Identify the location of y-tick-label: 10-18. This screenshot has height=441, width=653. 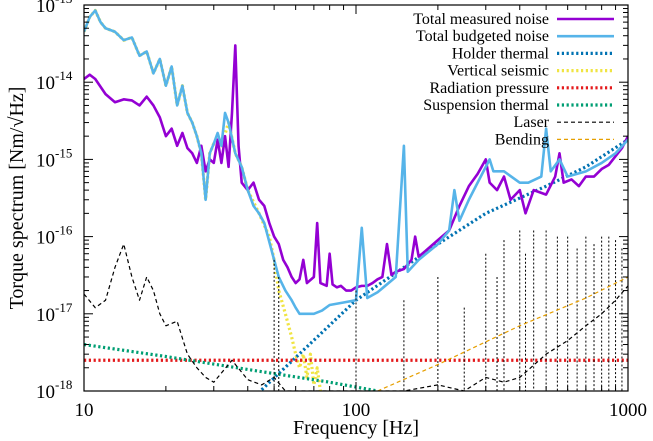
(54, 390).